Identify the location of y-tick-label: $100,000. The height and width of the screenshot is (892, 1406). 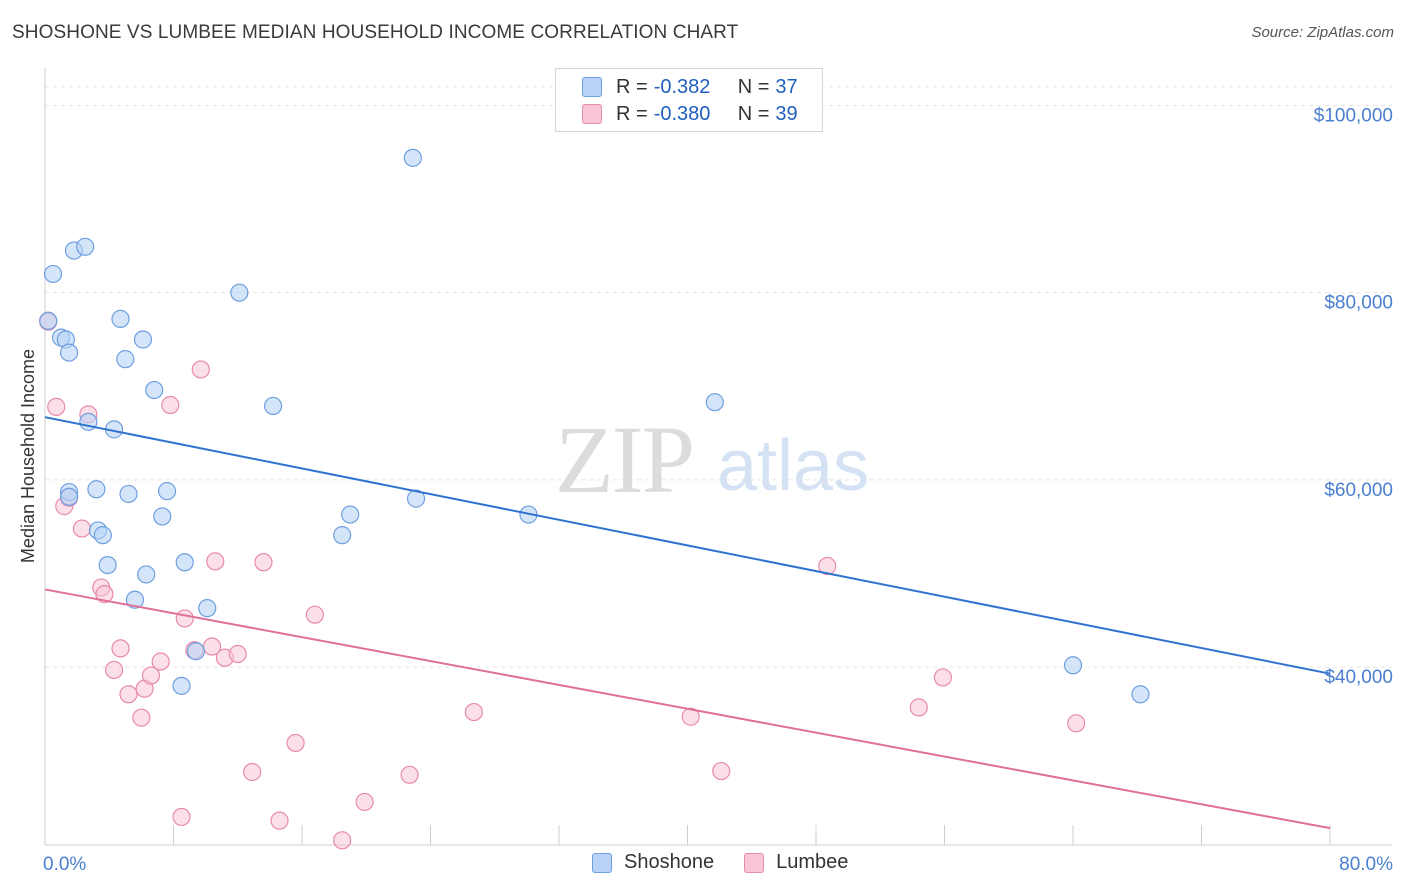
(1353, 115).